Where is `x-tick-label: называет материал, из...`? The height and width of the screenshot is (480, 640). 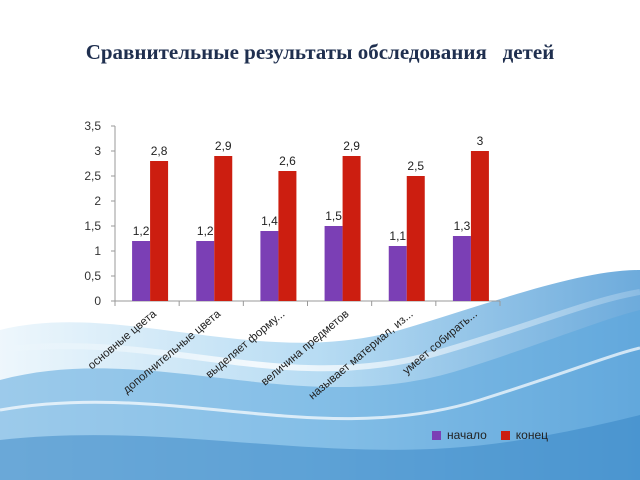
x-tick-label: называет материал, из... is located at coordinates (361, 355).